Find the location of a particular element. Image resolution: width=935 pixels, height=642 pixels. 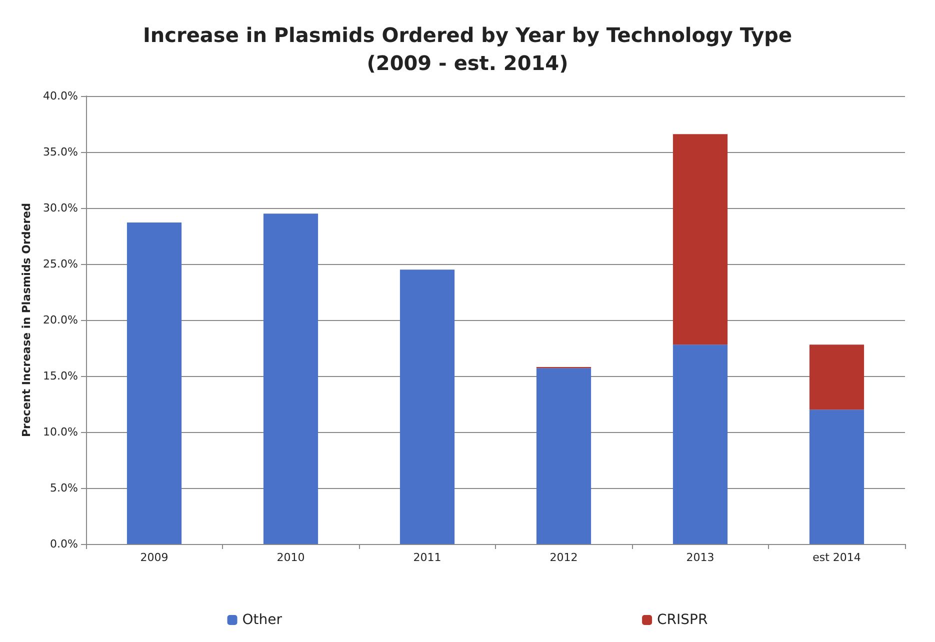

y-tick-label: 5.0% is located at coordinates (64, 488).